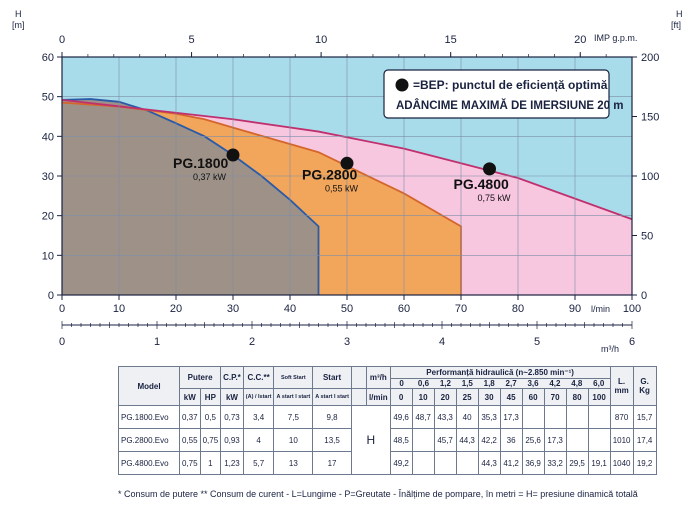  What do you see at coordinates (290, 309) in the screenshot?
I see `mid-tick-label: 40` at bounding box center [290, 309].